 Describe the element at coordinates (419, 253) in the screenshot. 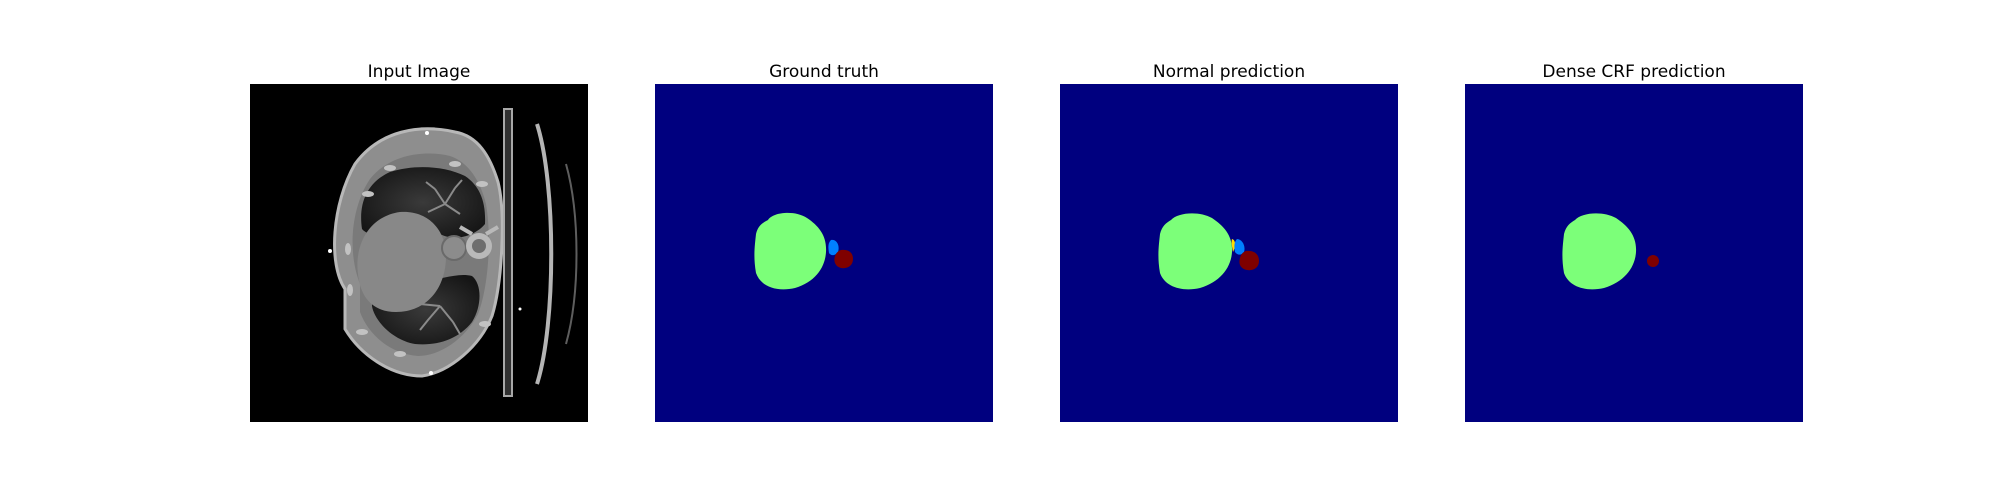

I see `input-ct-image` at that location.